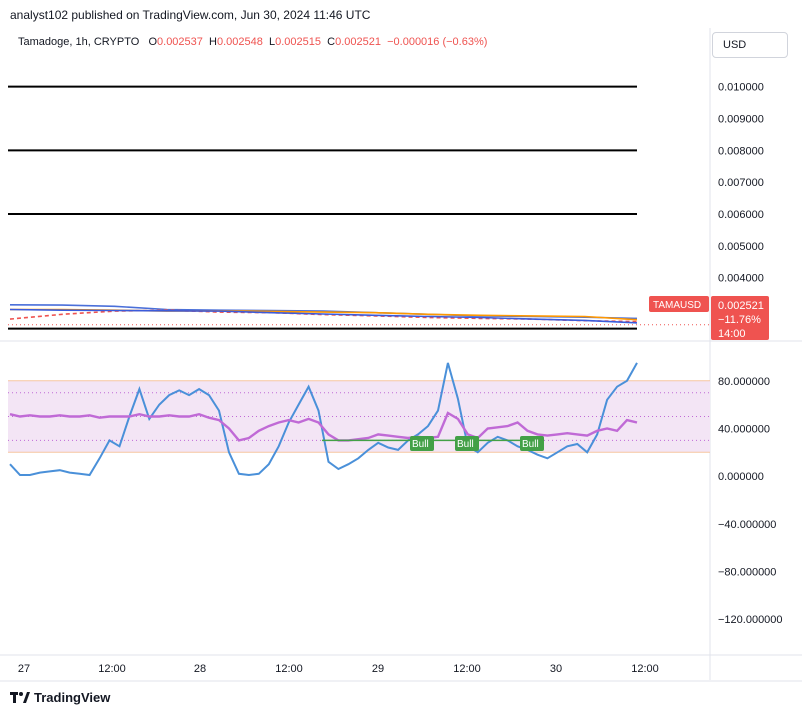  What do you see at coordinates (744, 382) in the screenshot?
I see `oscillator-tick-label: 80.000000` at bounding box center [744, 382].